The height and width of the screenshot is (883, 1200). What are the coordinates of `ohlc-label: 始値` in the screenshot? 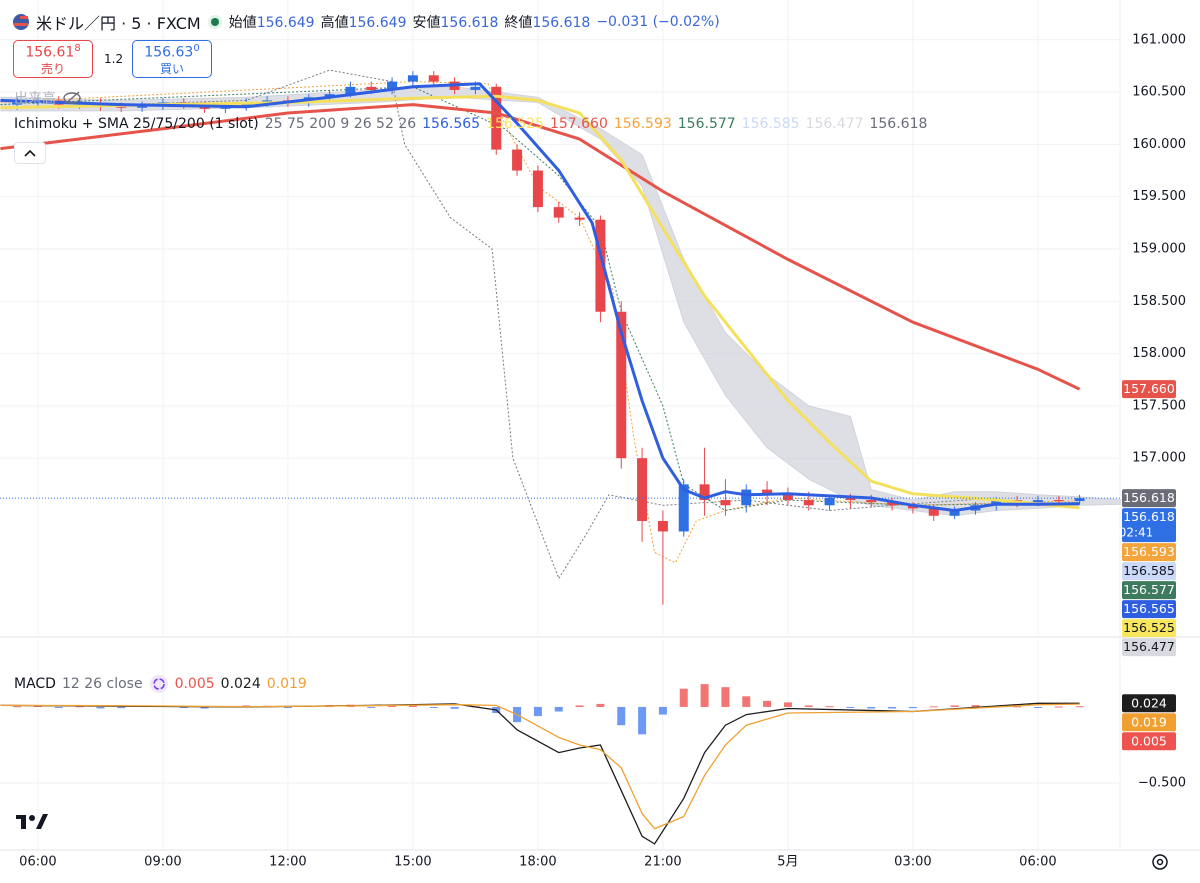 It's located at (242, 23).